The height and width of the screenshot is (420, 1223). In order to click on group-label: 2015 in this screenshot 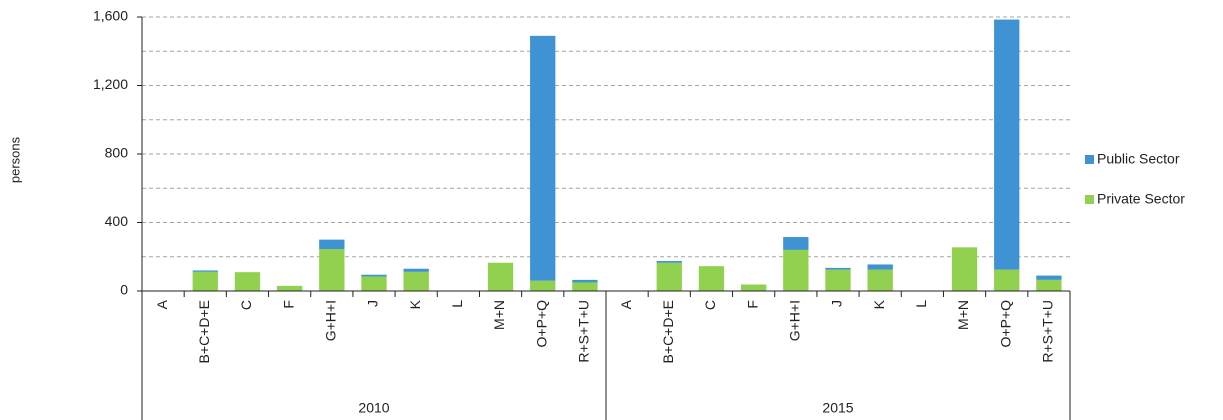, I will do `click(837, 408)`.